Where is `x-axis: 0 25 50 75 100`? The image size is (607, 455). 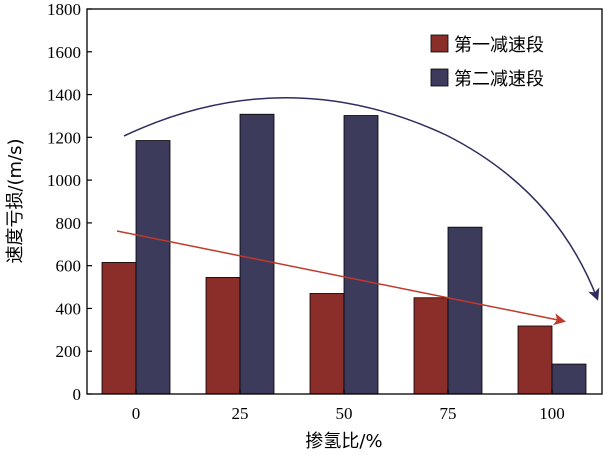
x-axis: 0 25 50 75 100 is located at coordinates (348, 406).